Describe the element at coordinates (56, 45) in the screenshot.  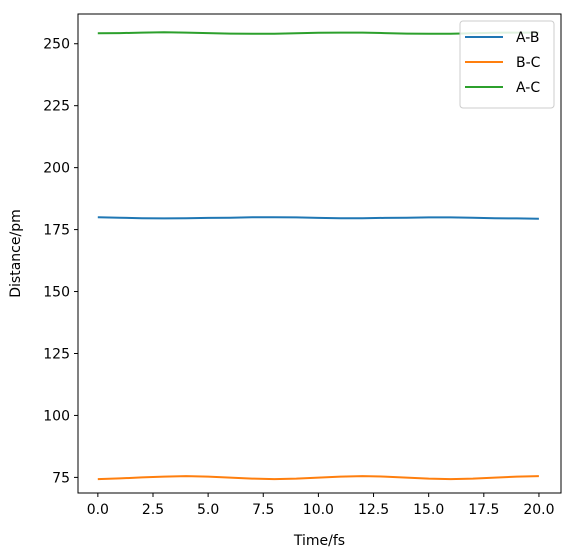
I see `y-tick-label: 250` at that location.